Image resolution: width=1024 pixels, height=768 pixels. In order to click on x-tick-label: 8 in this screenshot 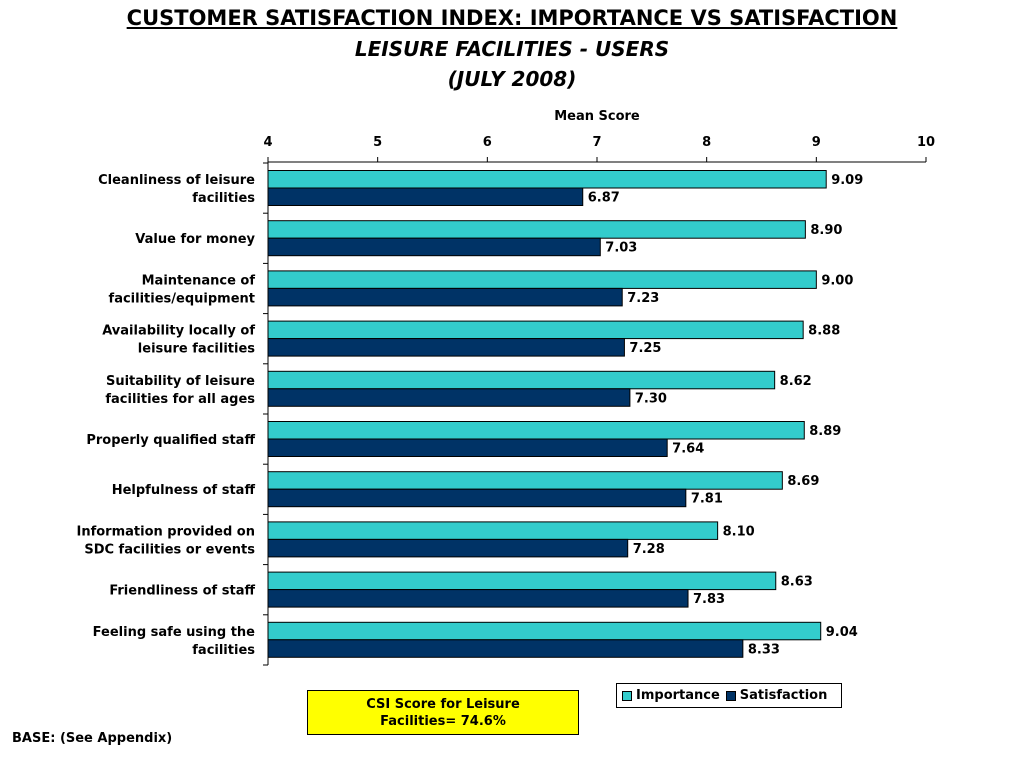, I will do `click(706, 142)`.